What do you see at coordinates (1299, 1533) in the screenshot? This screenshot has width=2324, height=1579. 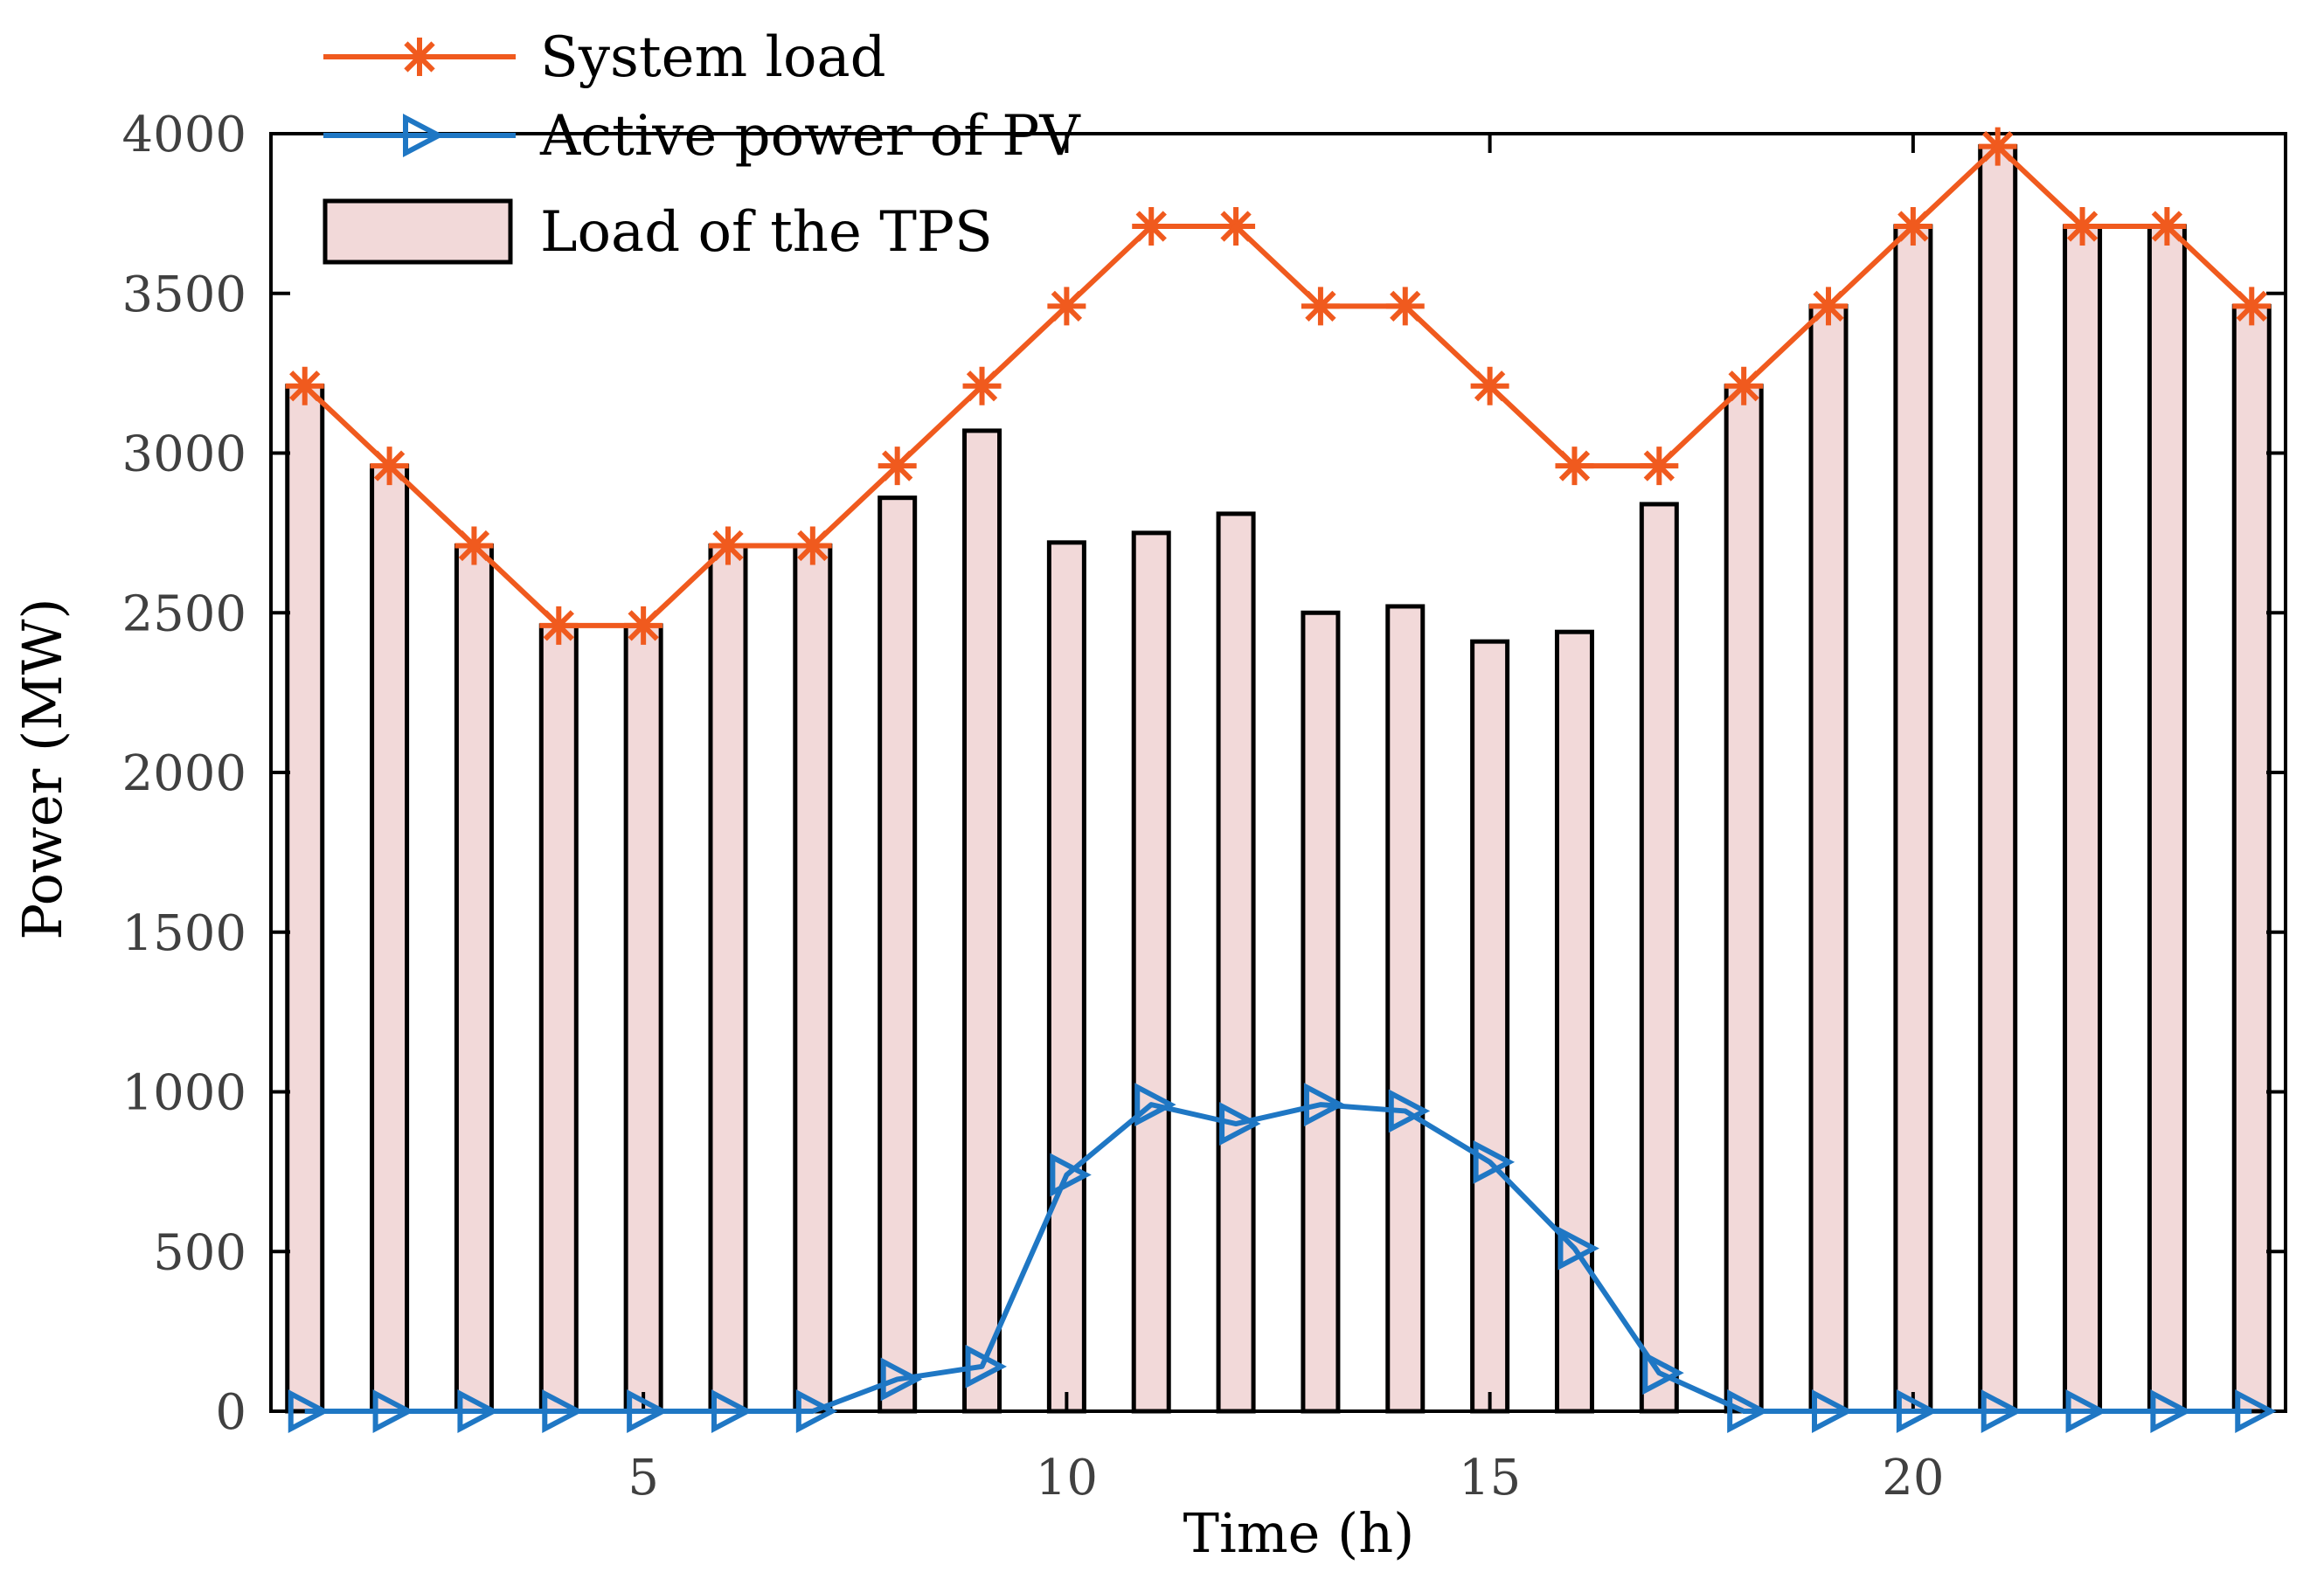 I see `x-axis-title: Time (h)` at bounding box center [1299, 1533].